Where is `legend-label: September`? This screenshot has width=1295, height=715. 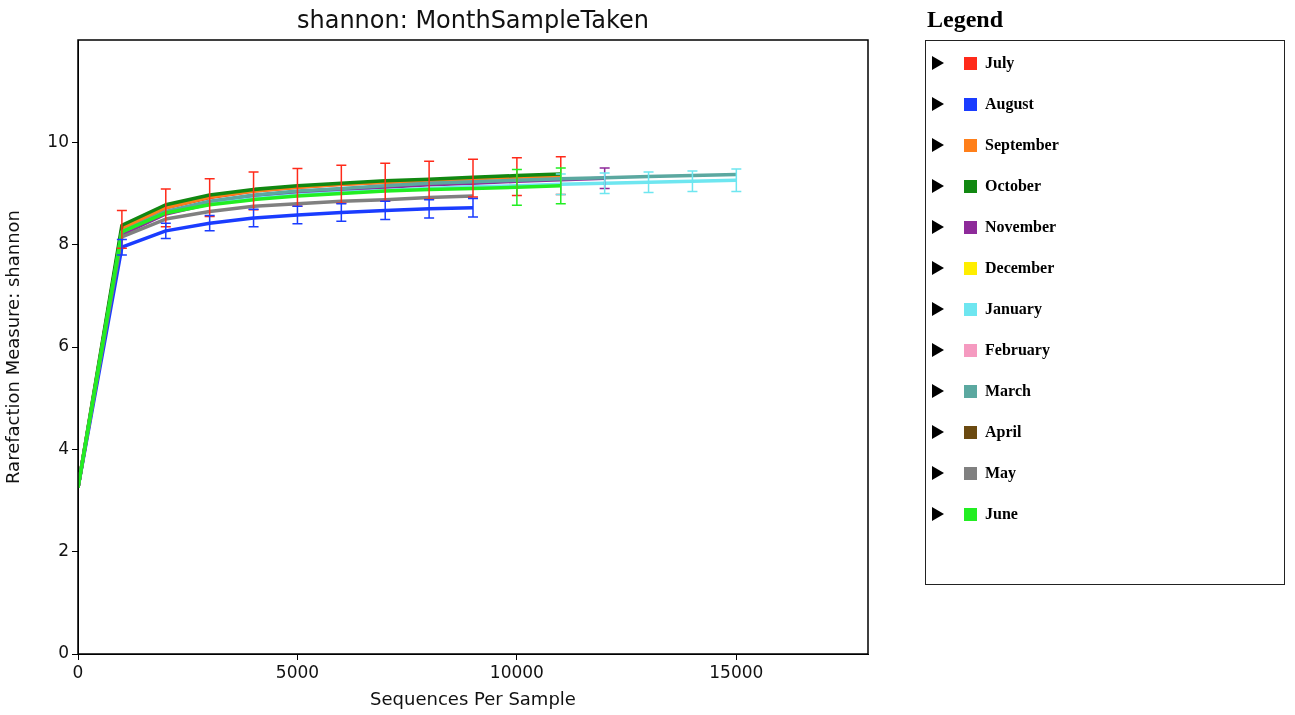
legend-label: September is located at coordinates (1022, 145).